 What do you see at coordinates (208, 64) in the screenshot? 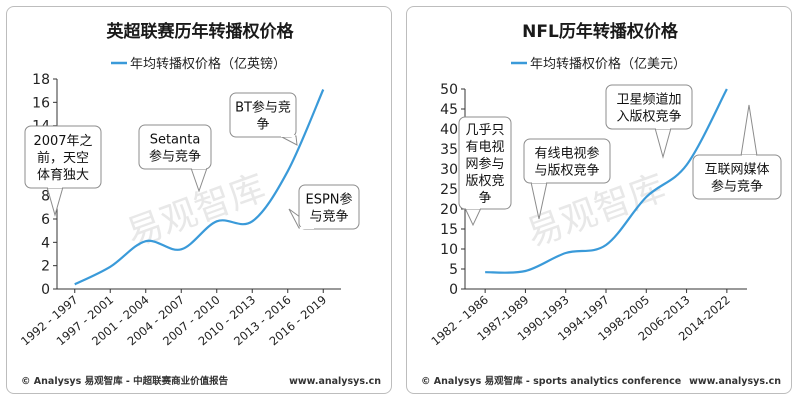
I see `legend-entry: 年均转播权价格（亿英镑）` at bounding box center [208, 64].